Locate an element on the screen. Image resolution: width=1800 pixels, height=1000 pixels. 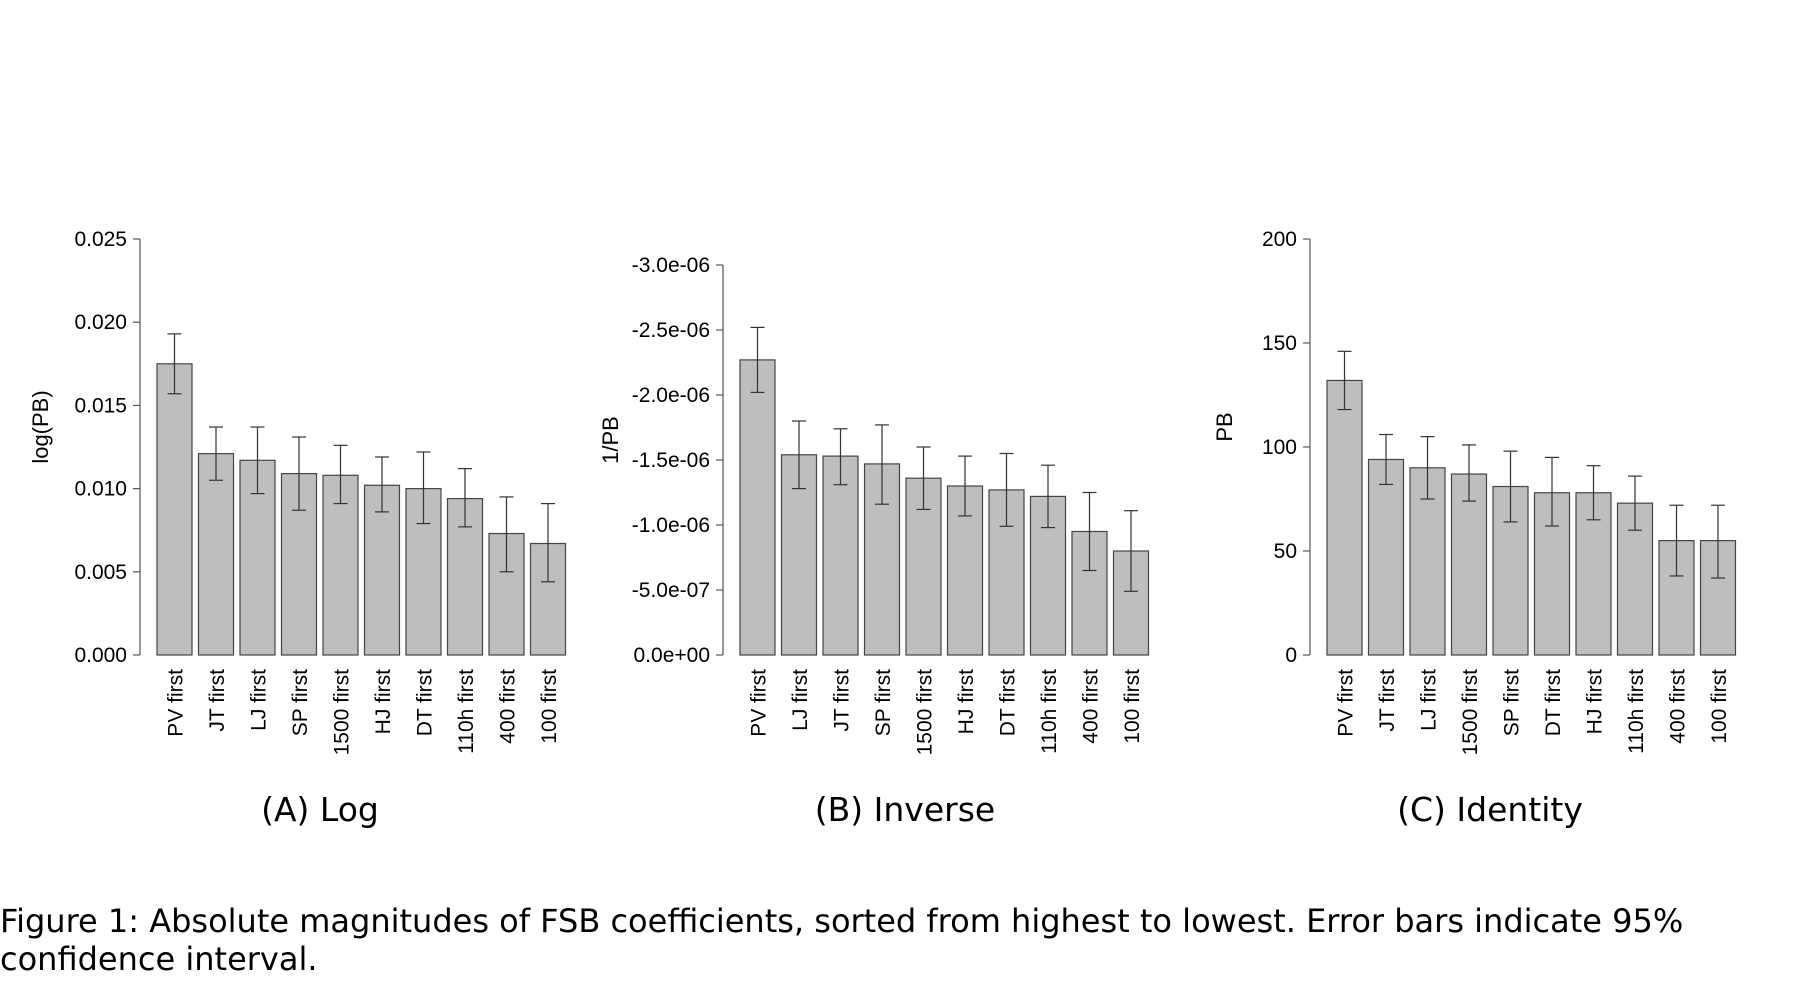
subcaption-identity: (C) Identity is located at coordinates (1490, 809).